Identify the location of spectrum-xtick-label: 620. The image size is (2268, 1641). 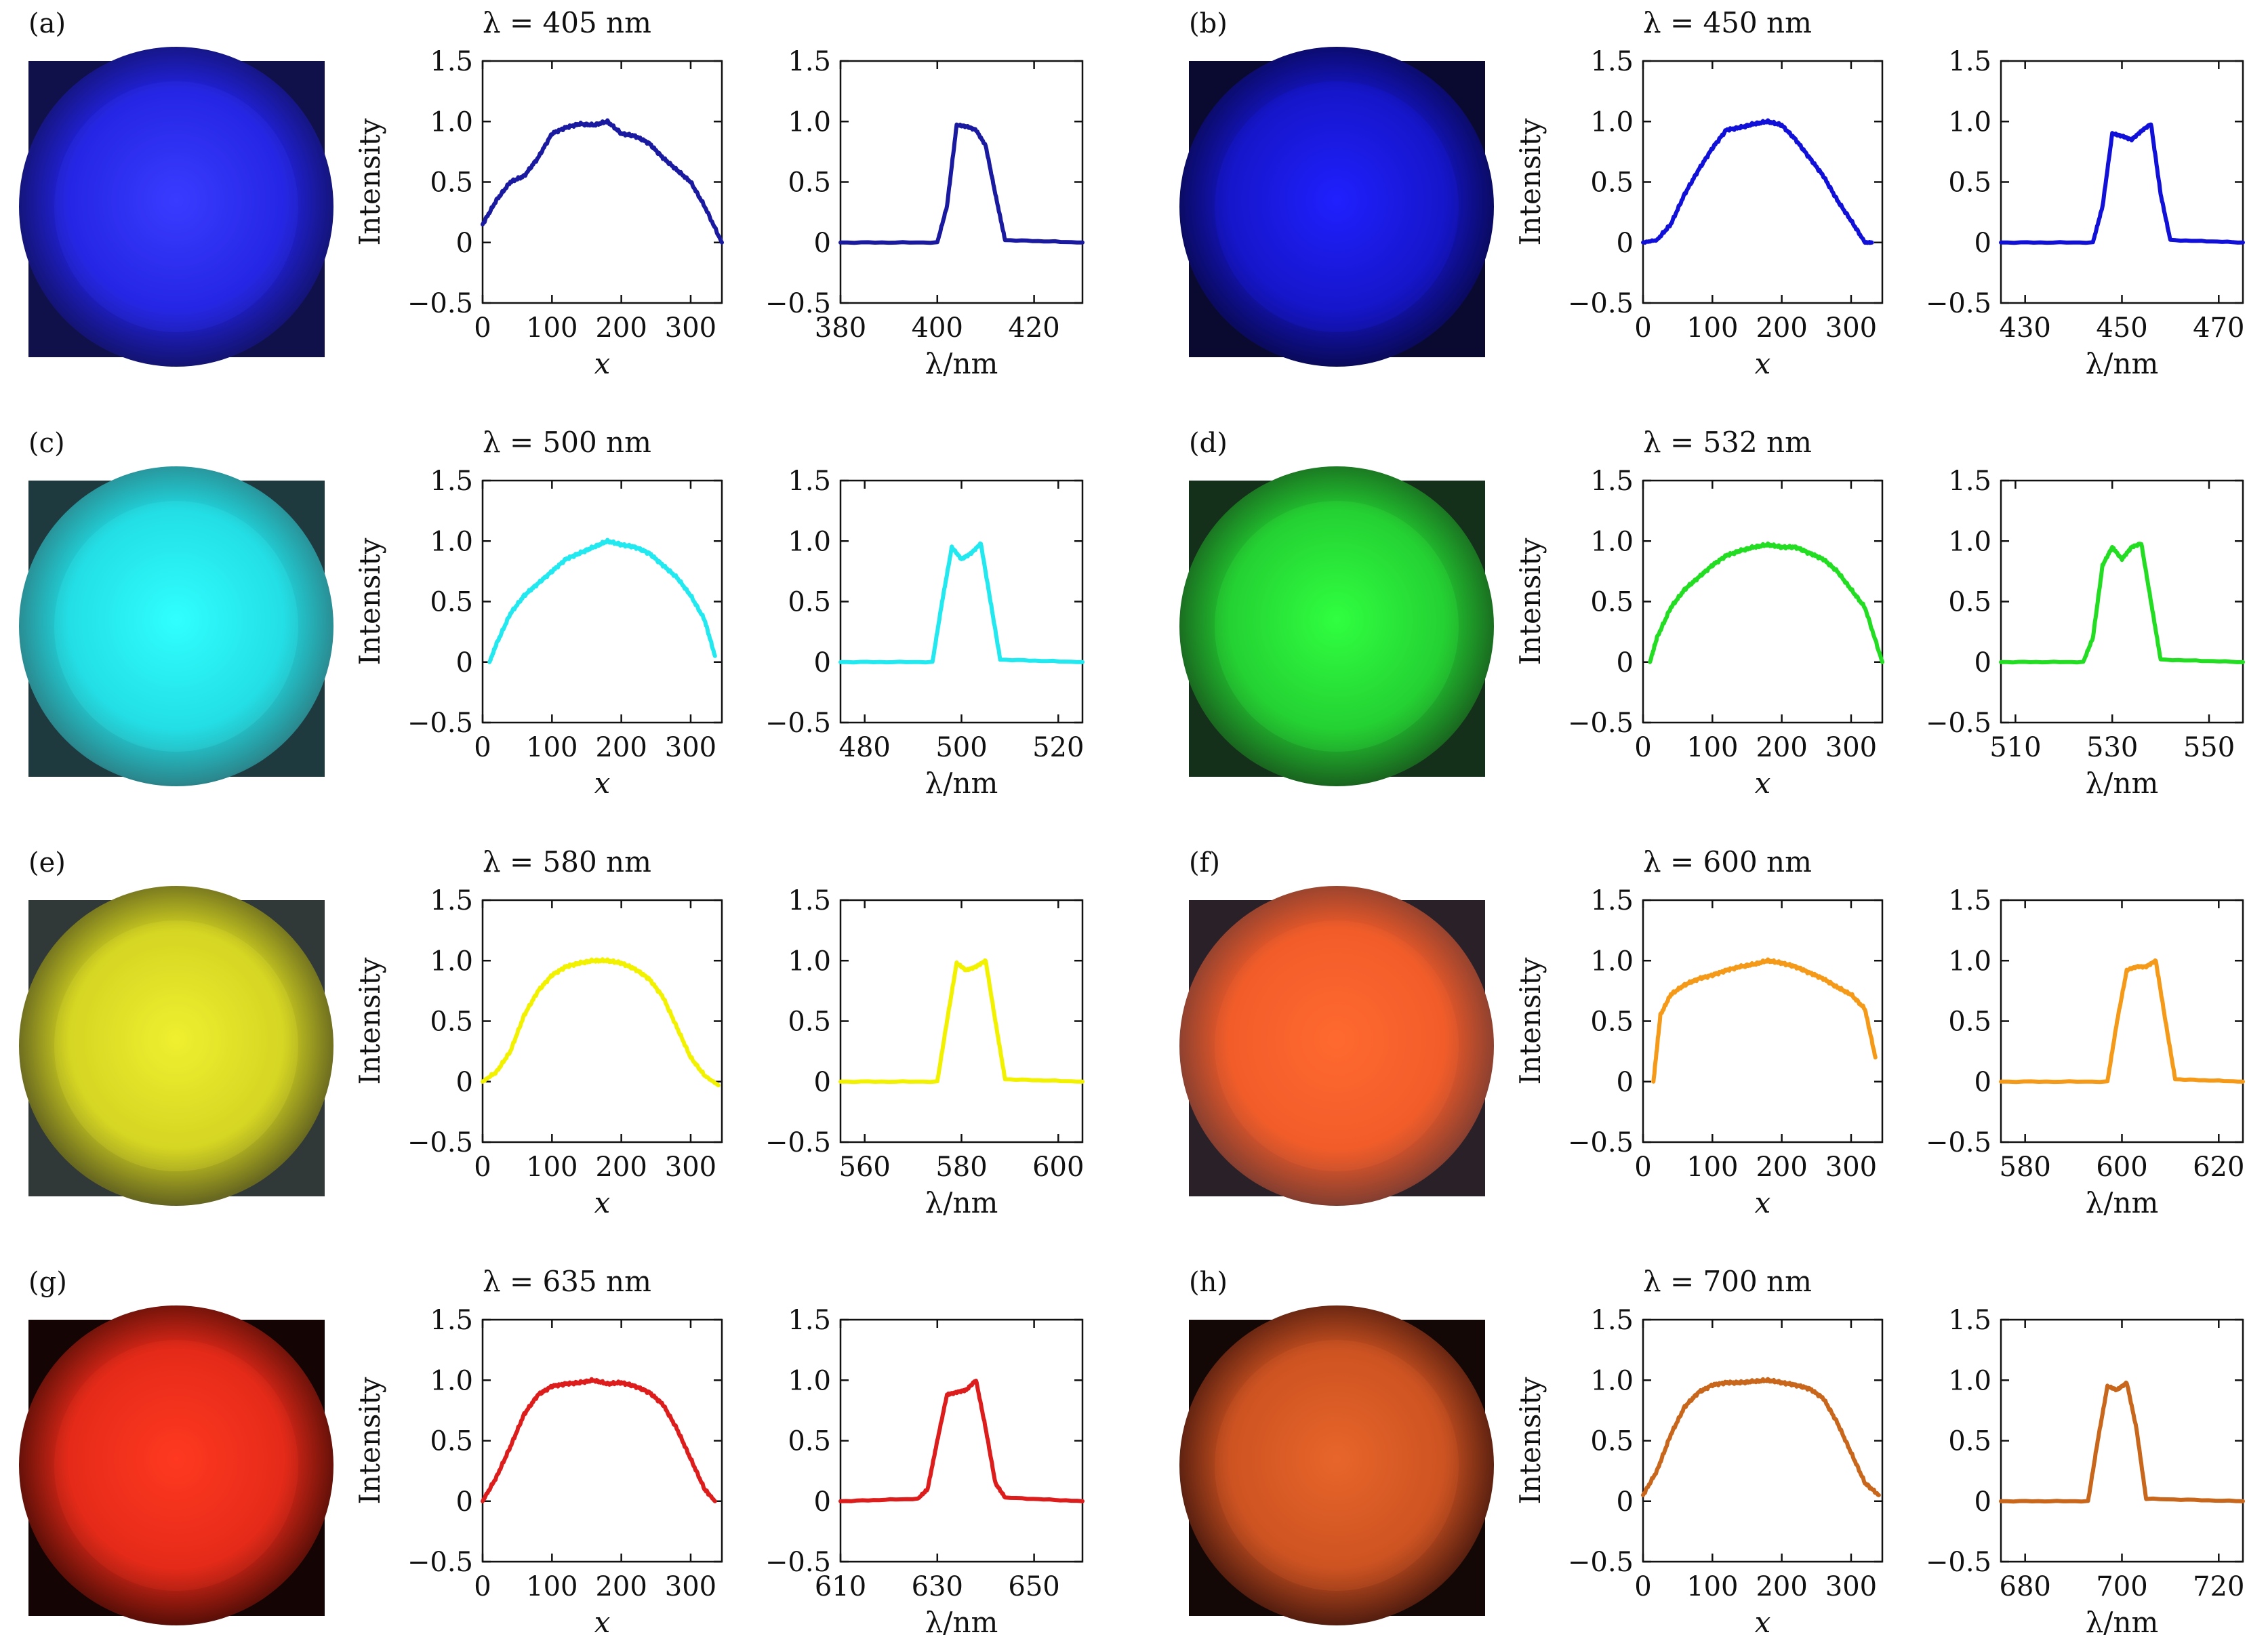
(2218, 1167).